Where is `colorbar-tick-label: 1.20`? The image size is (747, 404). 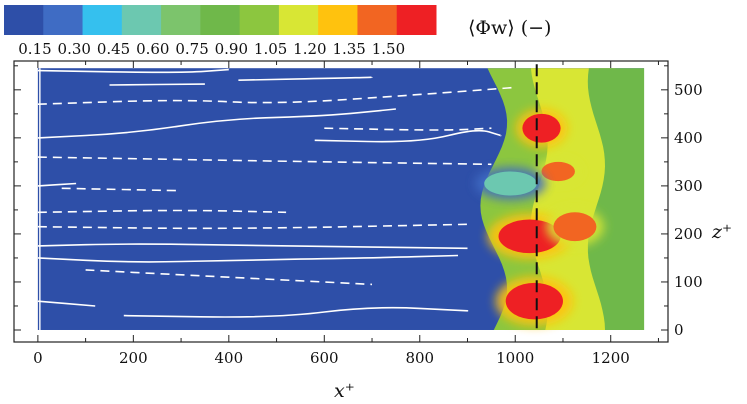
colorbar-tick-label: 1.20 is located at coordinates (309, 49).